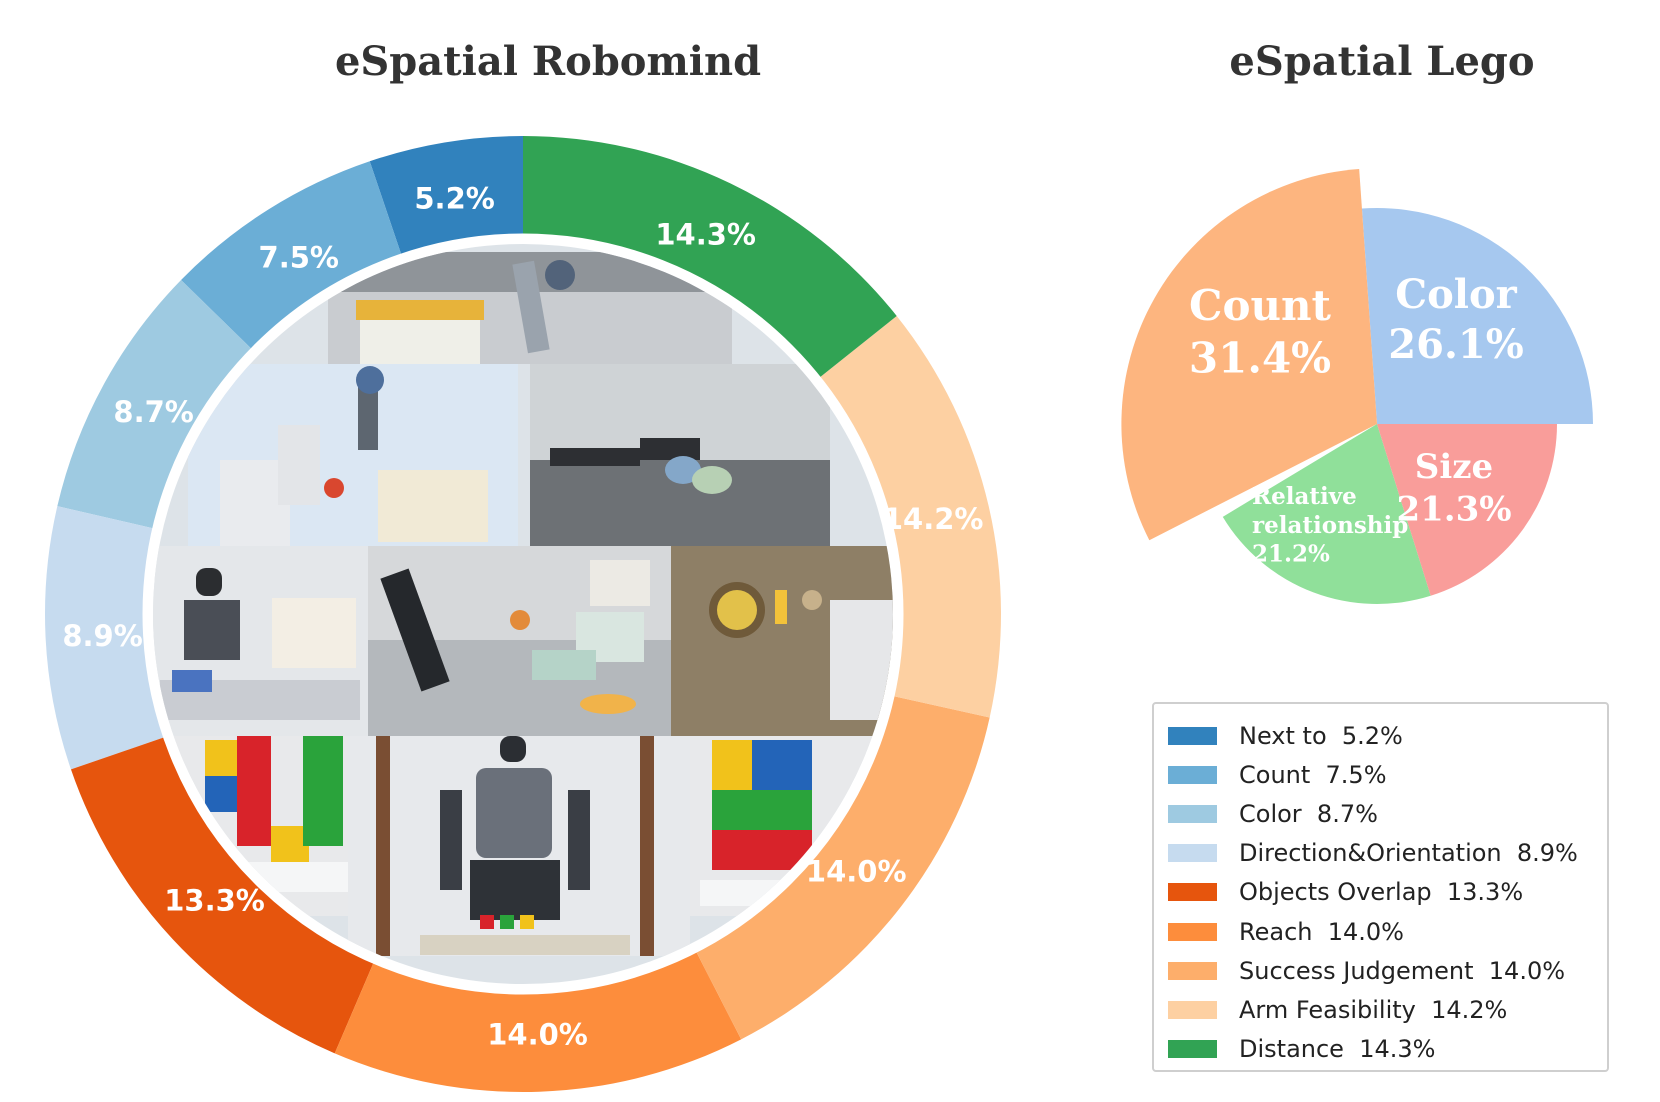 The image size is (1660, 1102). I want to click on pie-slice-size, so click(1467, 510).